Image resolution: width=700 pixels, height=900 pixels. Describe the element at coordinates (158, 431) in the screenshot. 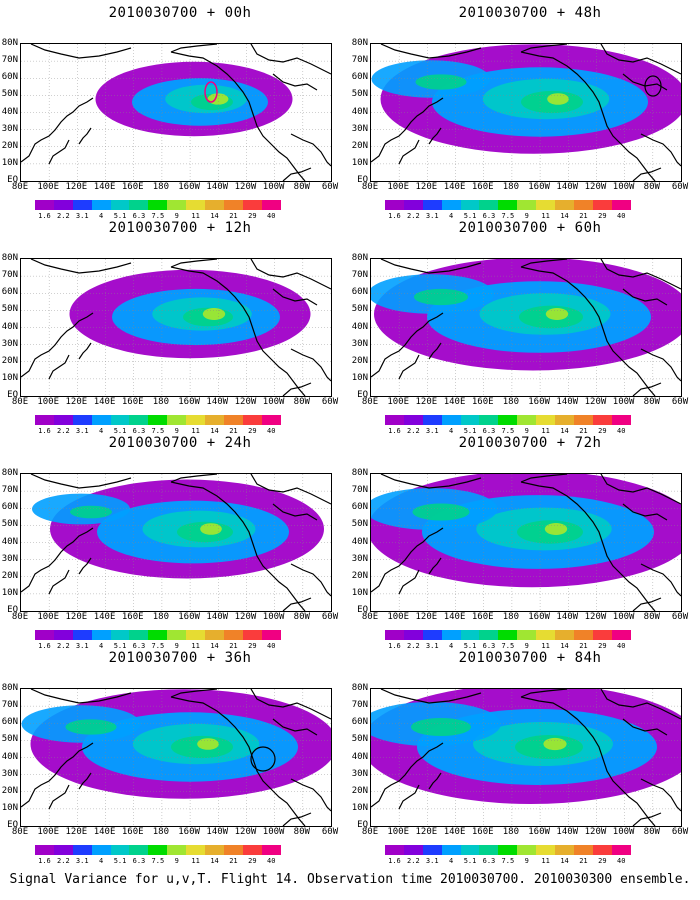

I see `colorbar-label: 7.5` at that location.